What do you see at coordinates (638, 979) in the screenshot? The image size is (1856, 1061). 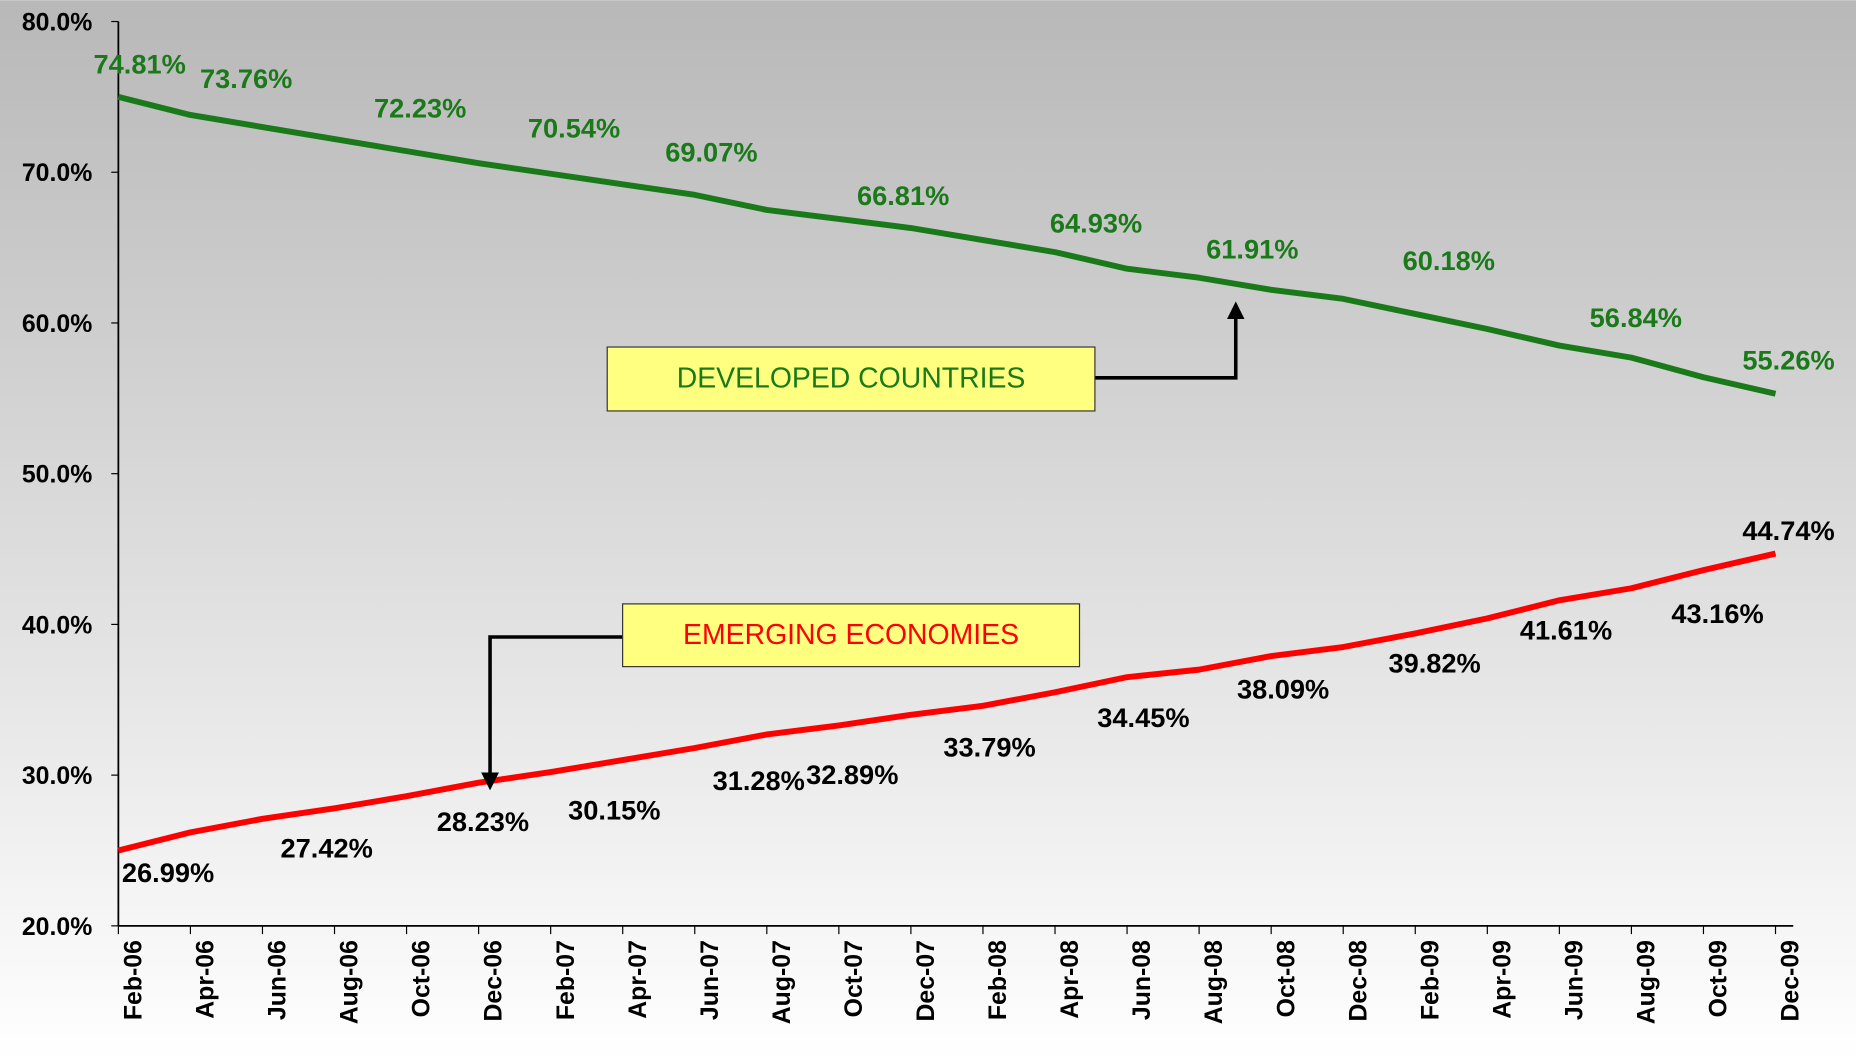 I see `x-tick-label: Apr-07` at bounding box center [638, 979].